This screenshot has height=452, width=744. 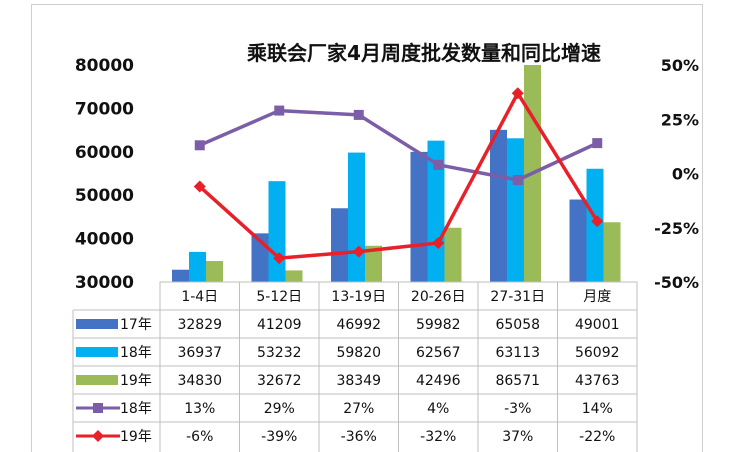 What do you see at coordinates (358, 409) in the screenshot?
I see `data-label: 27%` at bounding box center [358, 409].